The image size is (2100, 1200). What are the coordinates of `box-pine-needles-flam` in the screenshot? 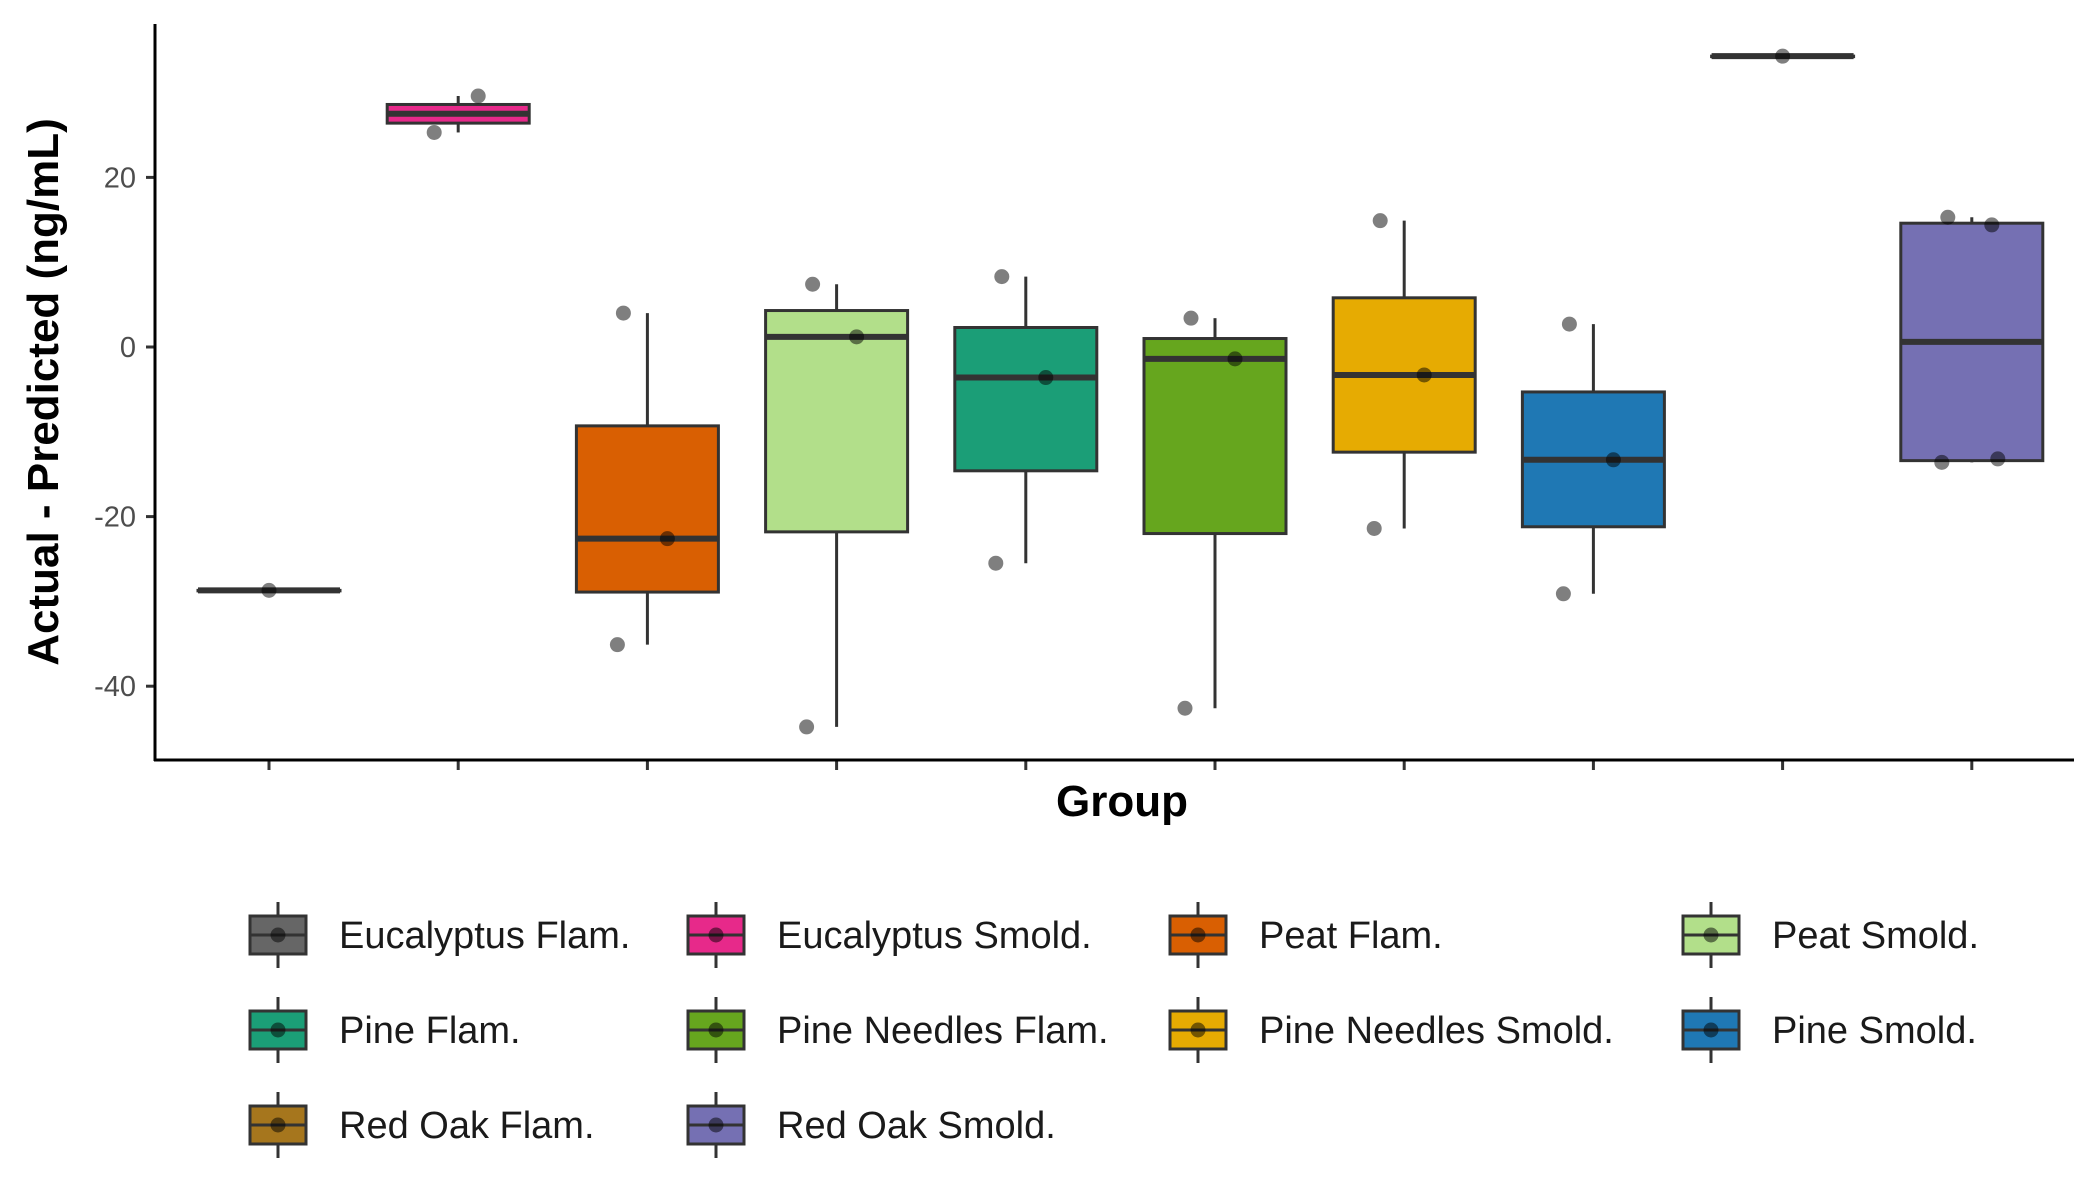 It's located at (1215, 513).